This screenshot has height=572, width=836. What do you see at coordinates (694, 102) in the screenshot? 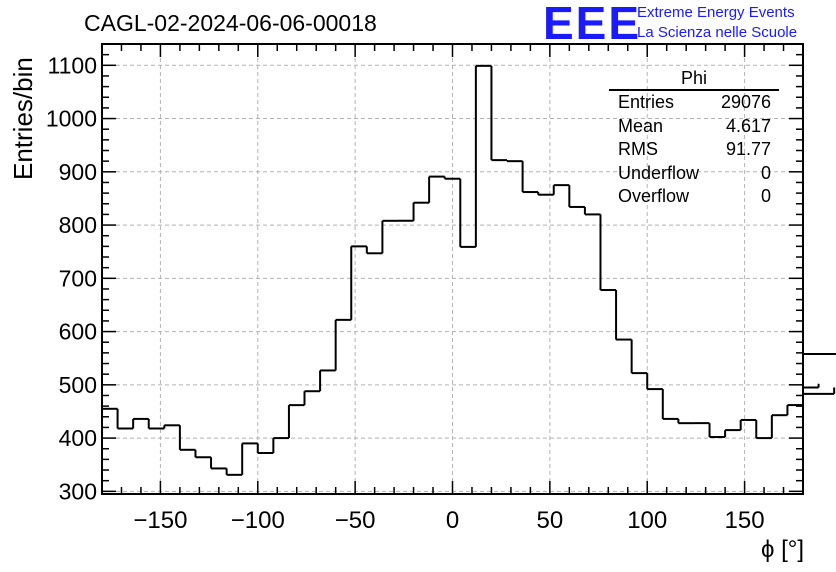
I see `stats-row-entries: Entries 29076` at bounding box center [694, 102].